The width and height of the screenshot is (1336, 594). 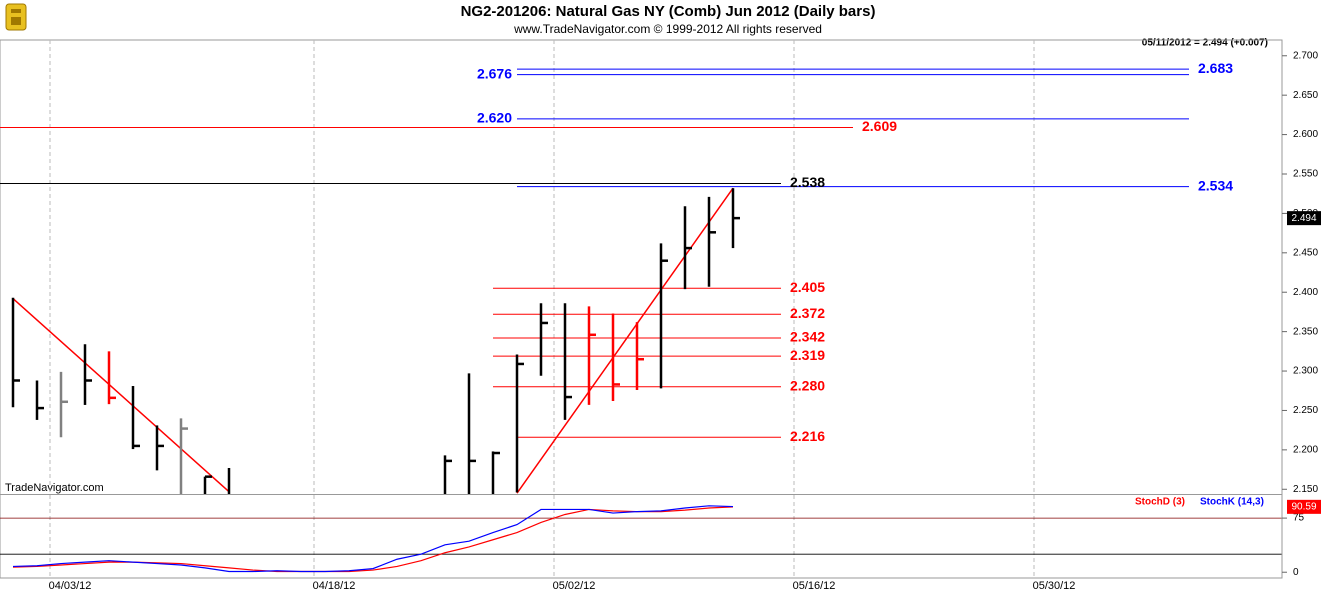 What do you see at coordinates (1305, 489) in the screenshot?
I see `y-tick-label: 2.150` at bounding box center [1305, 489].